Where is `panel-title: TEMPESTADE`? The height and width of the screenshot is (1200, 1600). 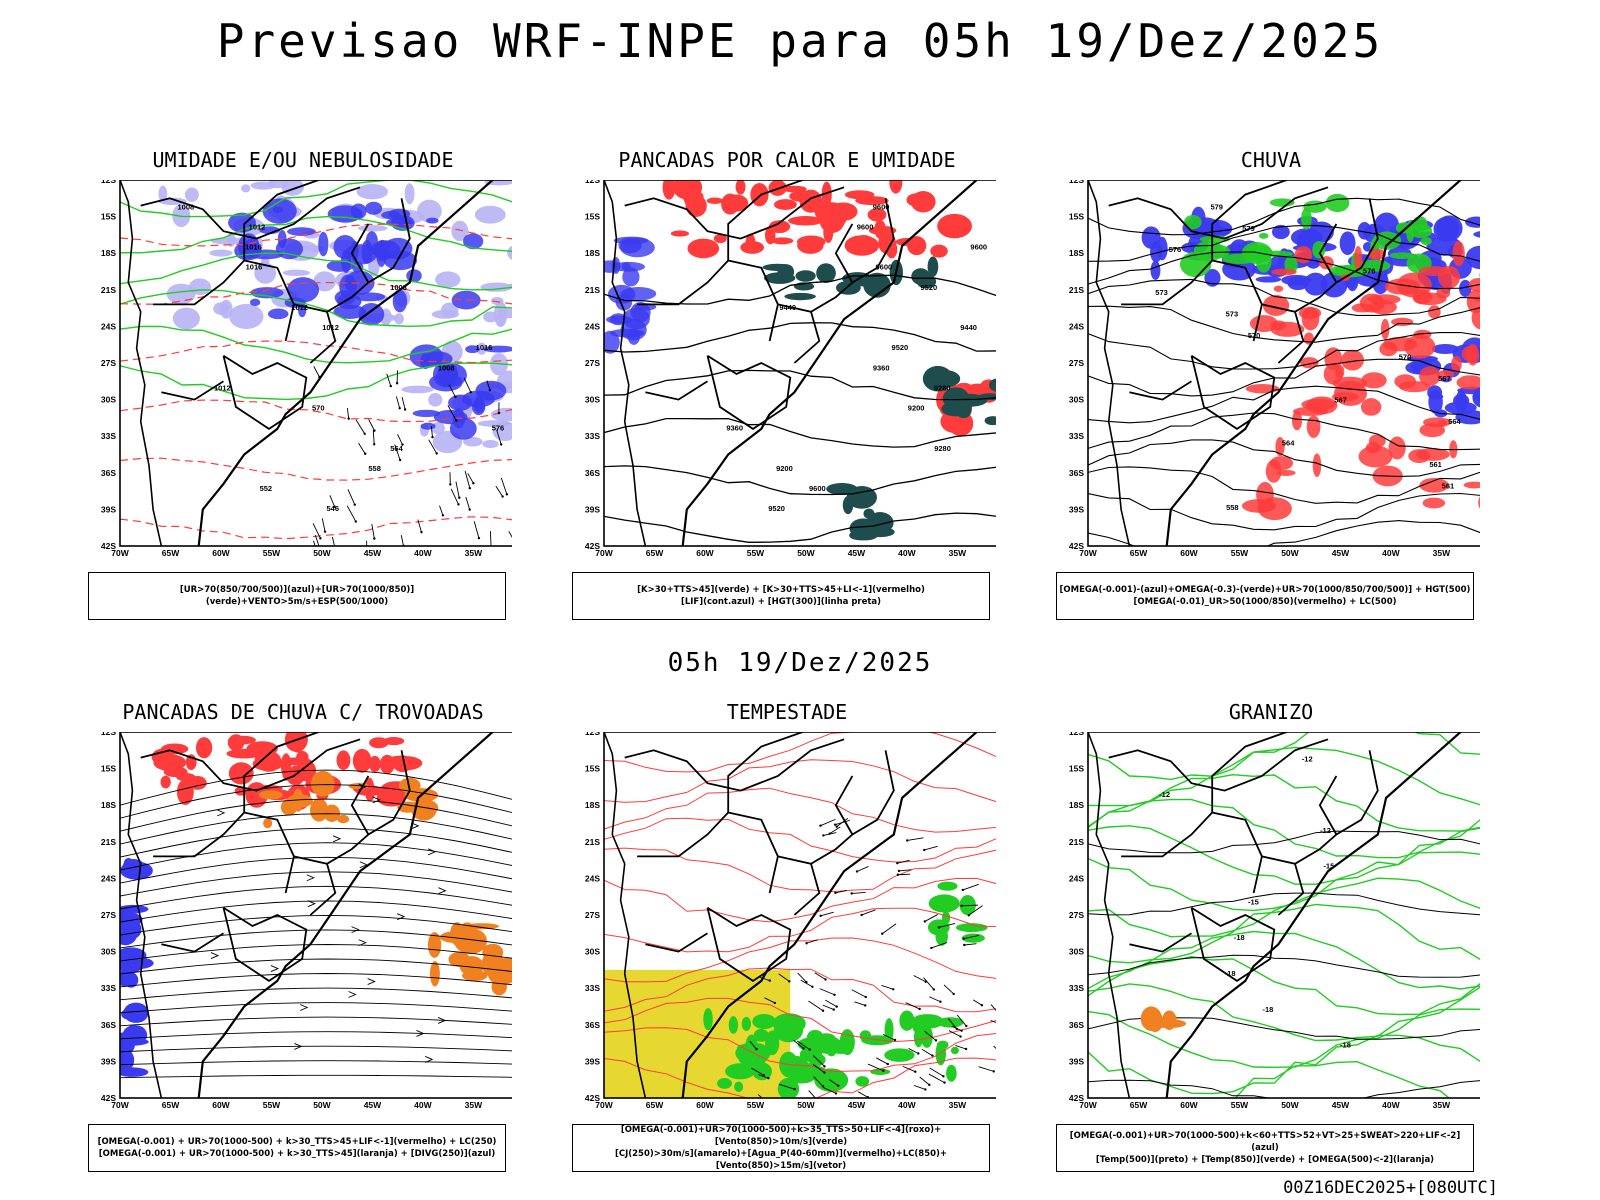 panel-title: TEMPESTADE is located at coordinates (787, 712).